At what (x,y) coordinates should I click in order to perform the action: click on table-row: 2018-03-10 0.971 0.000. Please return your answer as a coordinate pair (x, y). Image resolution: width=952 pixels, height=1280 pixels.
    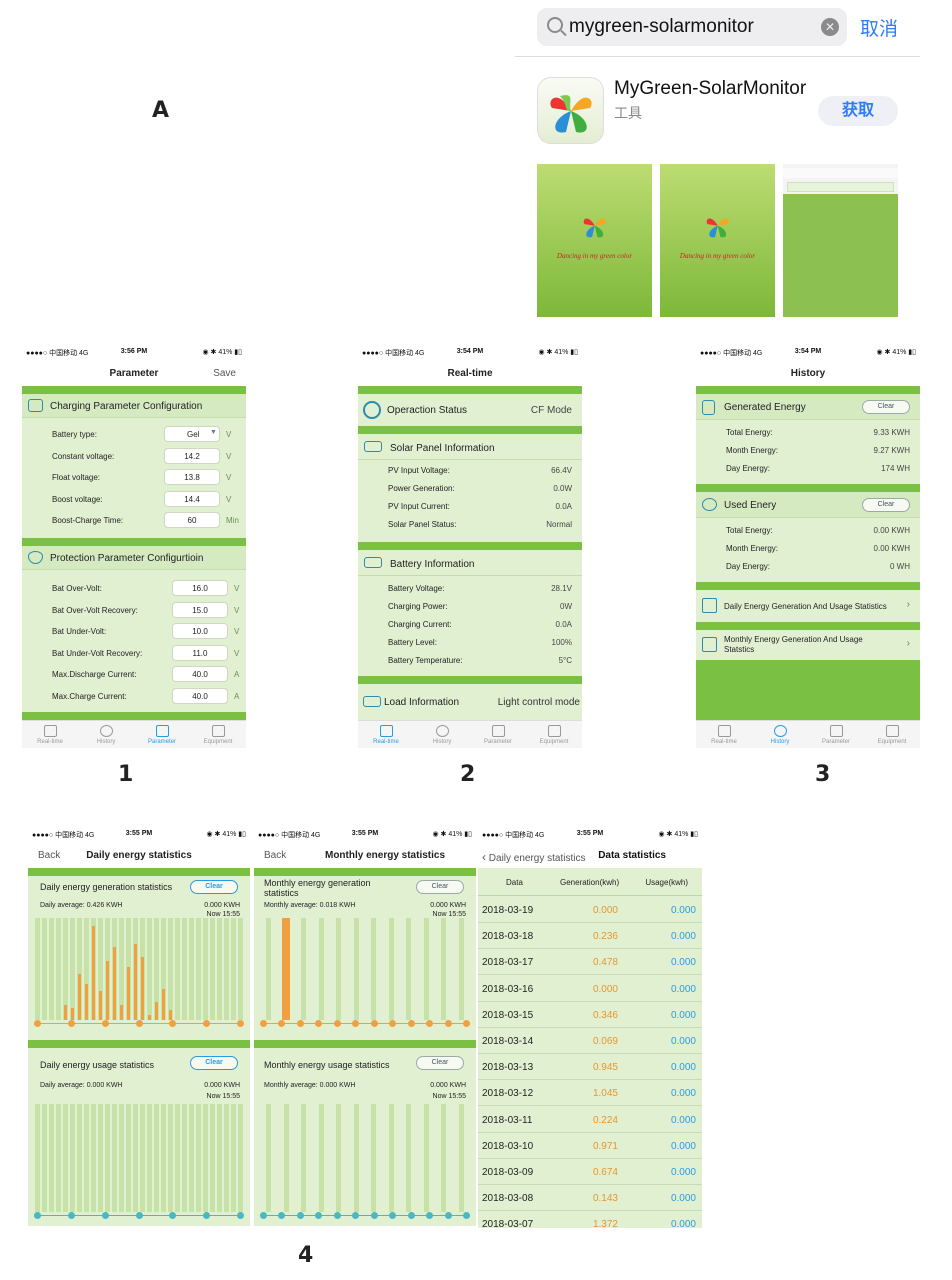
    Looking at the image, I should click on (590, 1146).